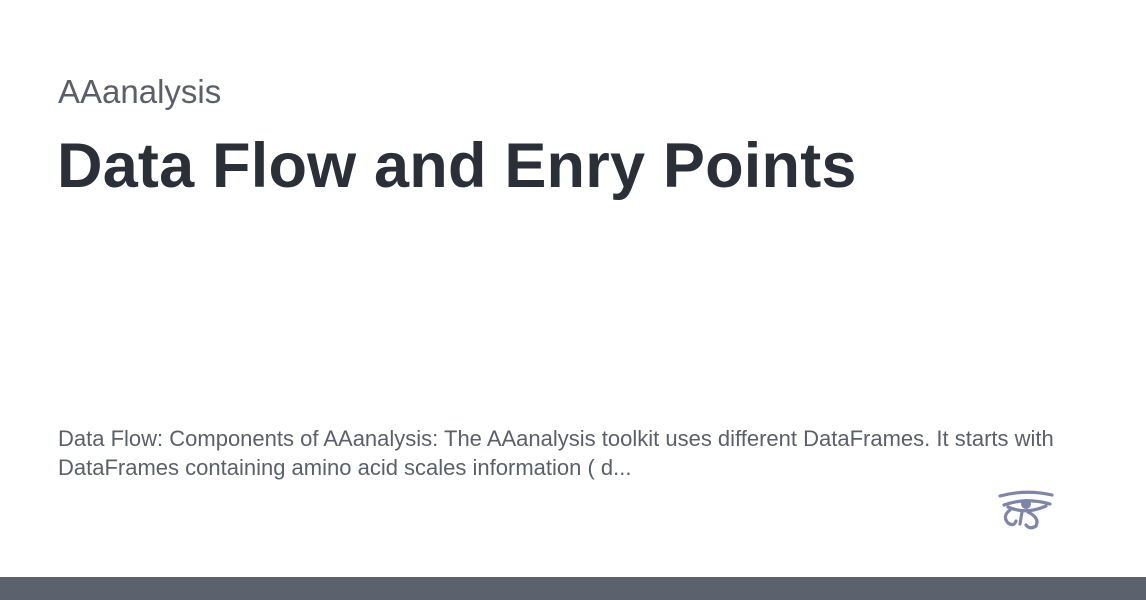 This screenshot has height=600, width=1146. I want to click on eye-of-horus-icon, so click(1026, 510).